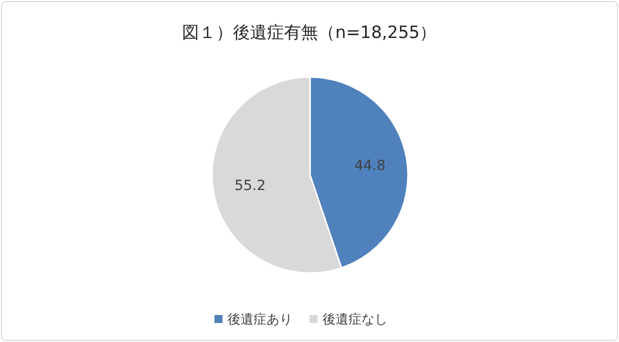 This screenshot has height=342, width=619. I want to click on data-label: 44.8, so click(370, 166).